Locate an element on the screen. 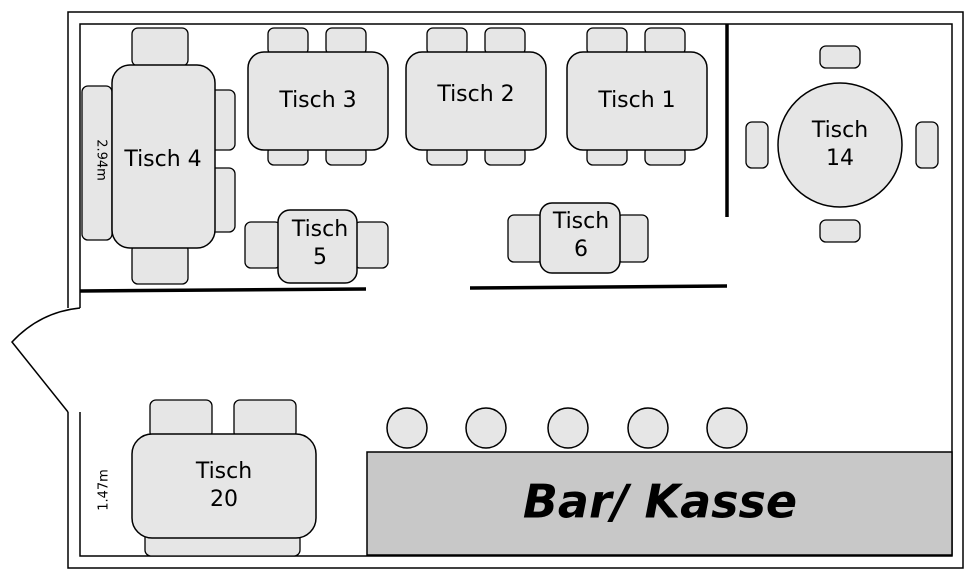 The width and height of the screenshot is (980, 586). table-label: Tisch 1 is located at coordinates (636, 100).